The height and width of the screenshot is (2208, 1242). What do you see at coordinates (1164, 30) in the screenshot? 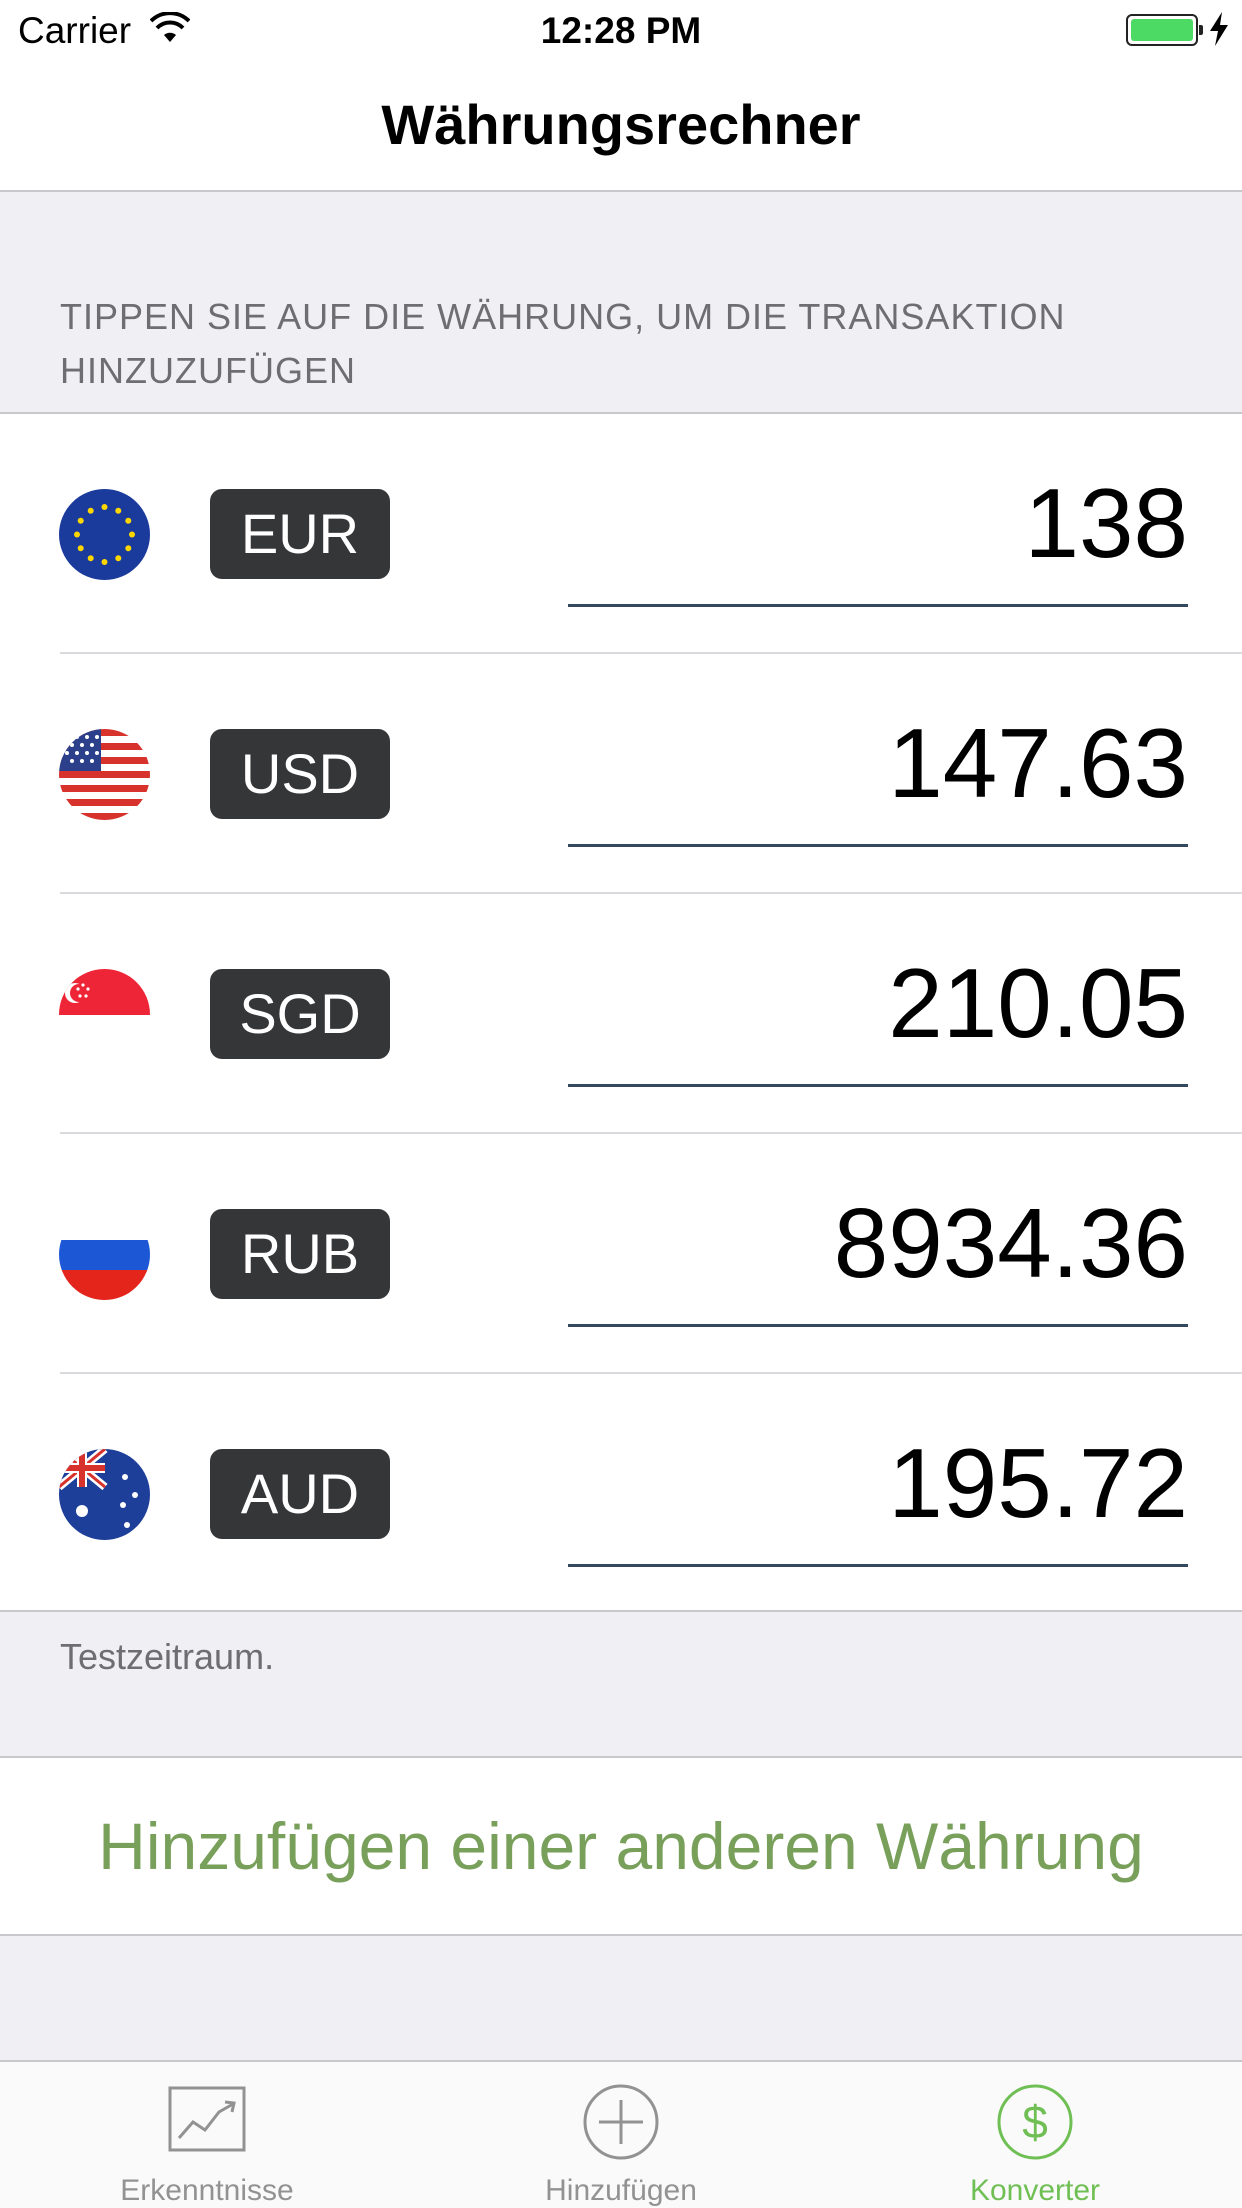
I see `battery-icon` at bounding box center [1164, 30].